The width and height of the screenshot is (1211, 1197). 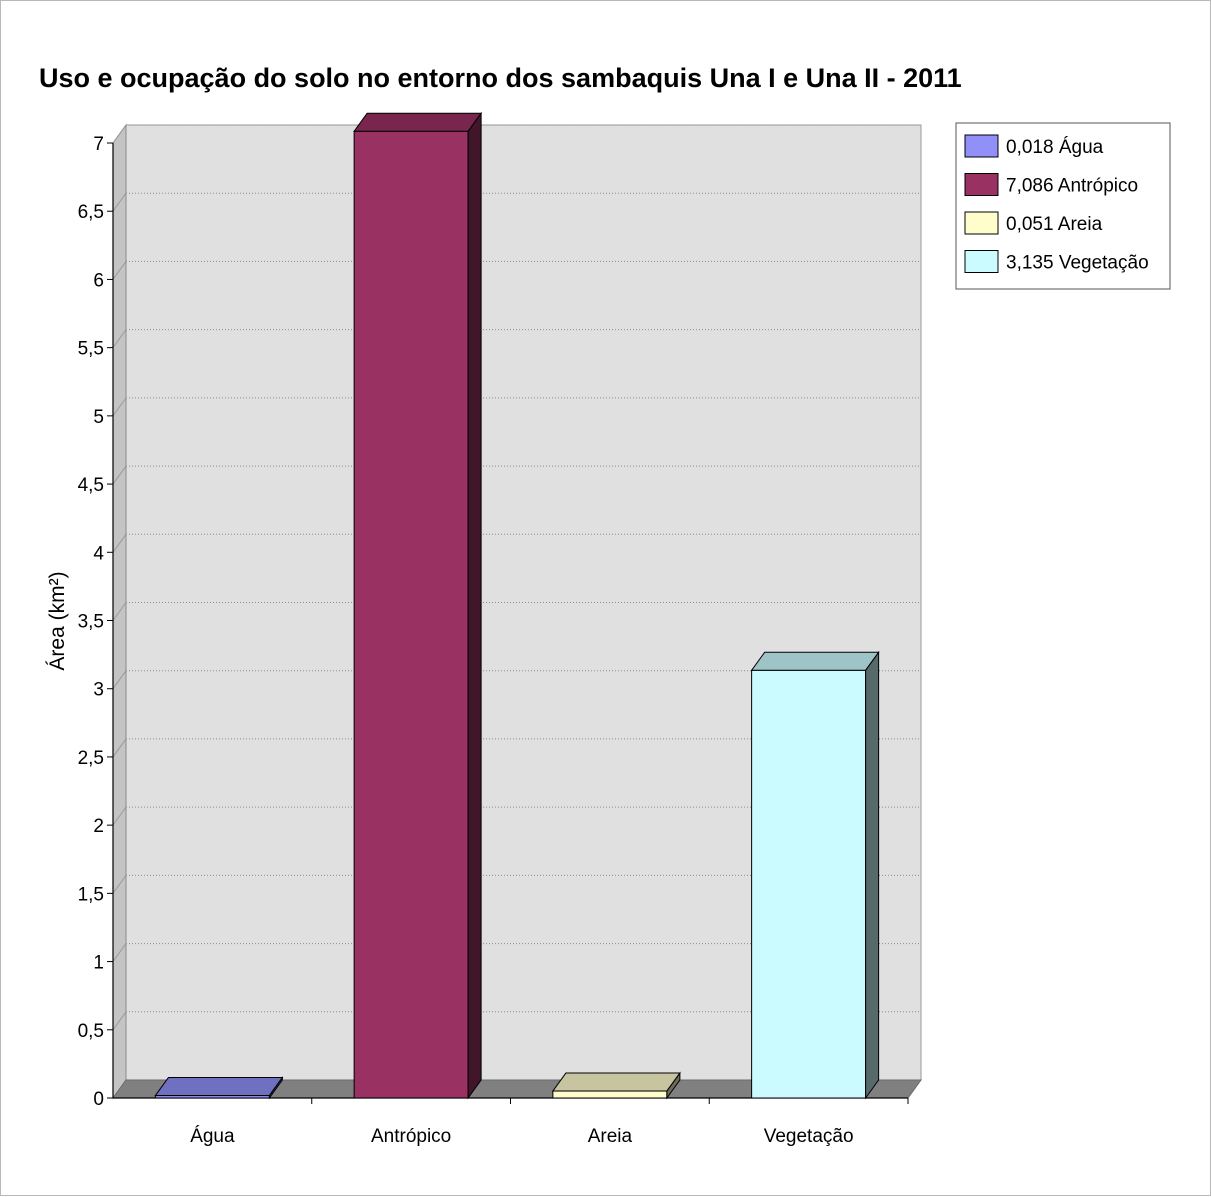 I want to click on y-tick-label: 0,5, so click(x=91, y=1031).